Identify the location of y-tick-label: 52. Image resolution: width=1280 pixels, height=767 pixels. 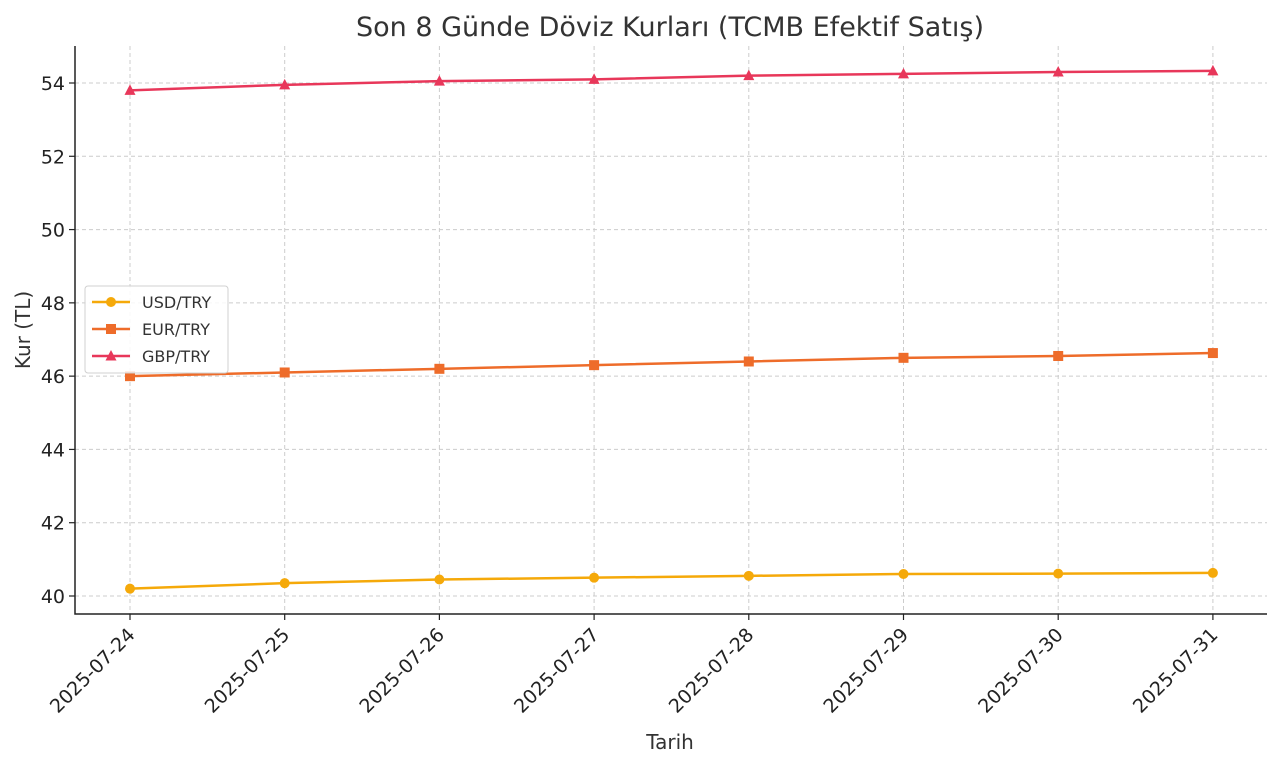
(53, 157).